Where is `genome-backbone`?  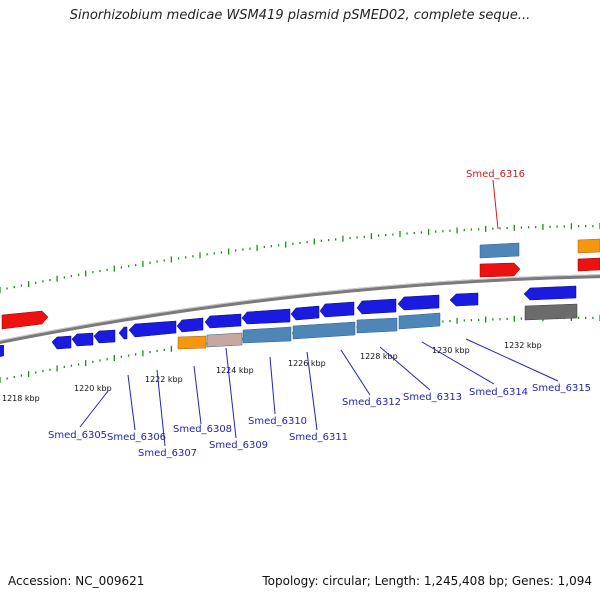 genome-backbone is located at coordinates (300, 309).